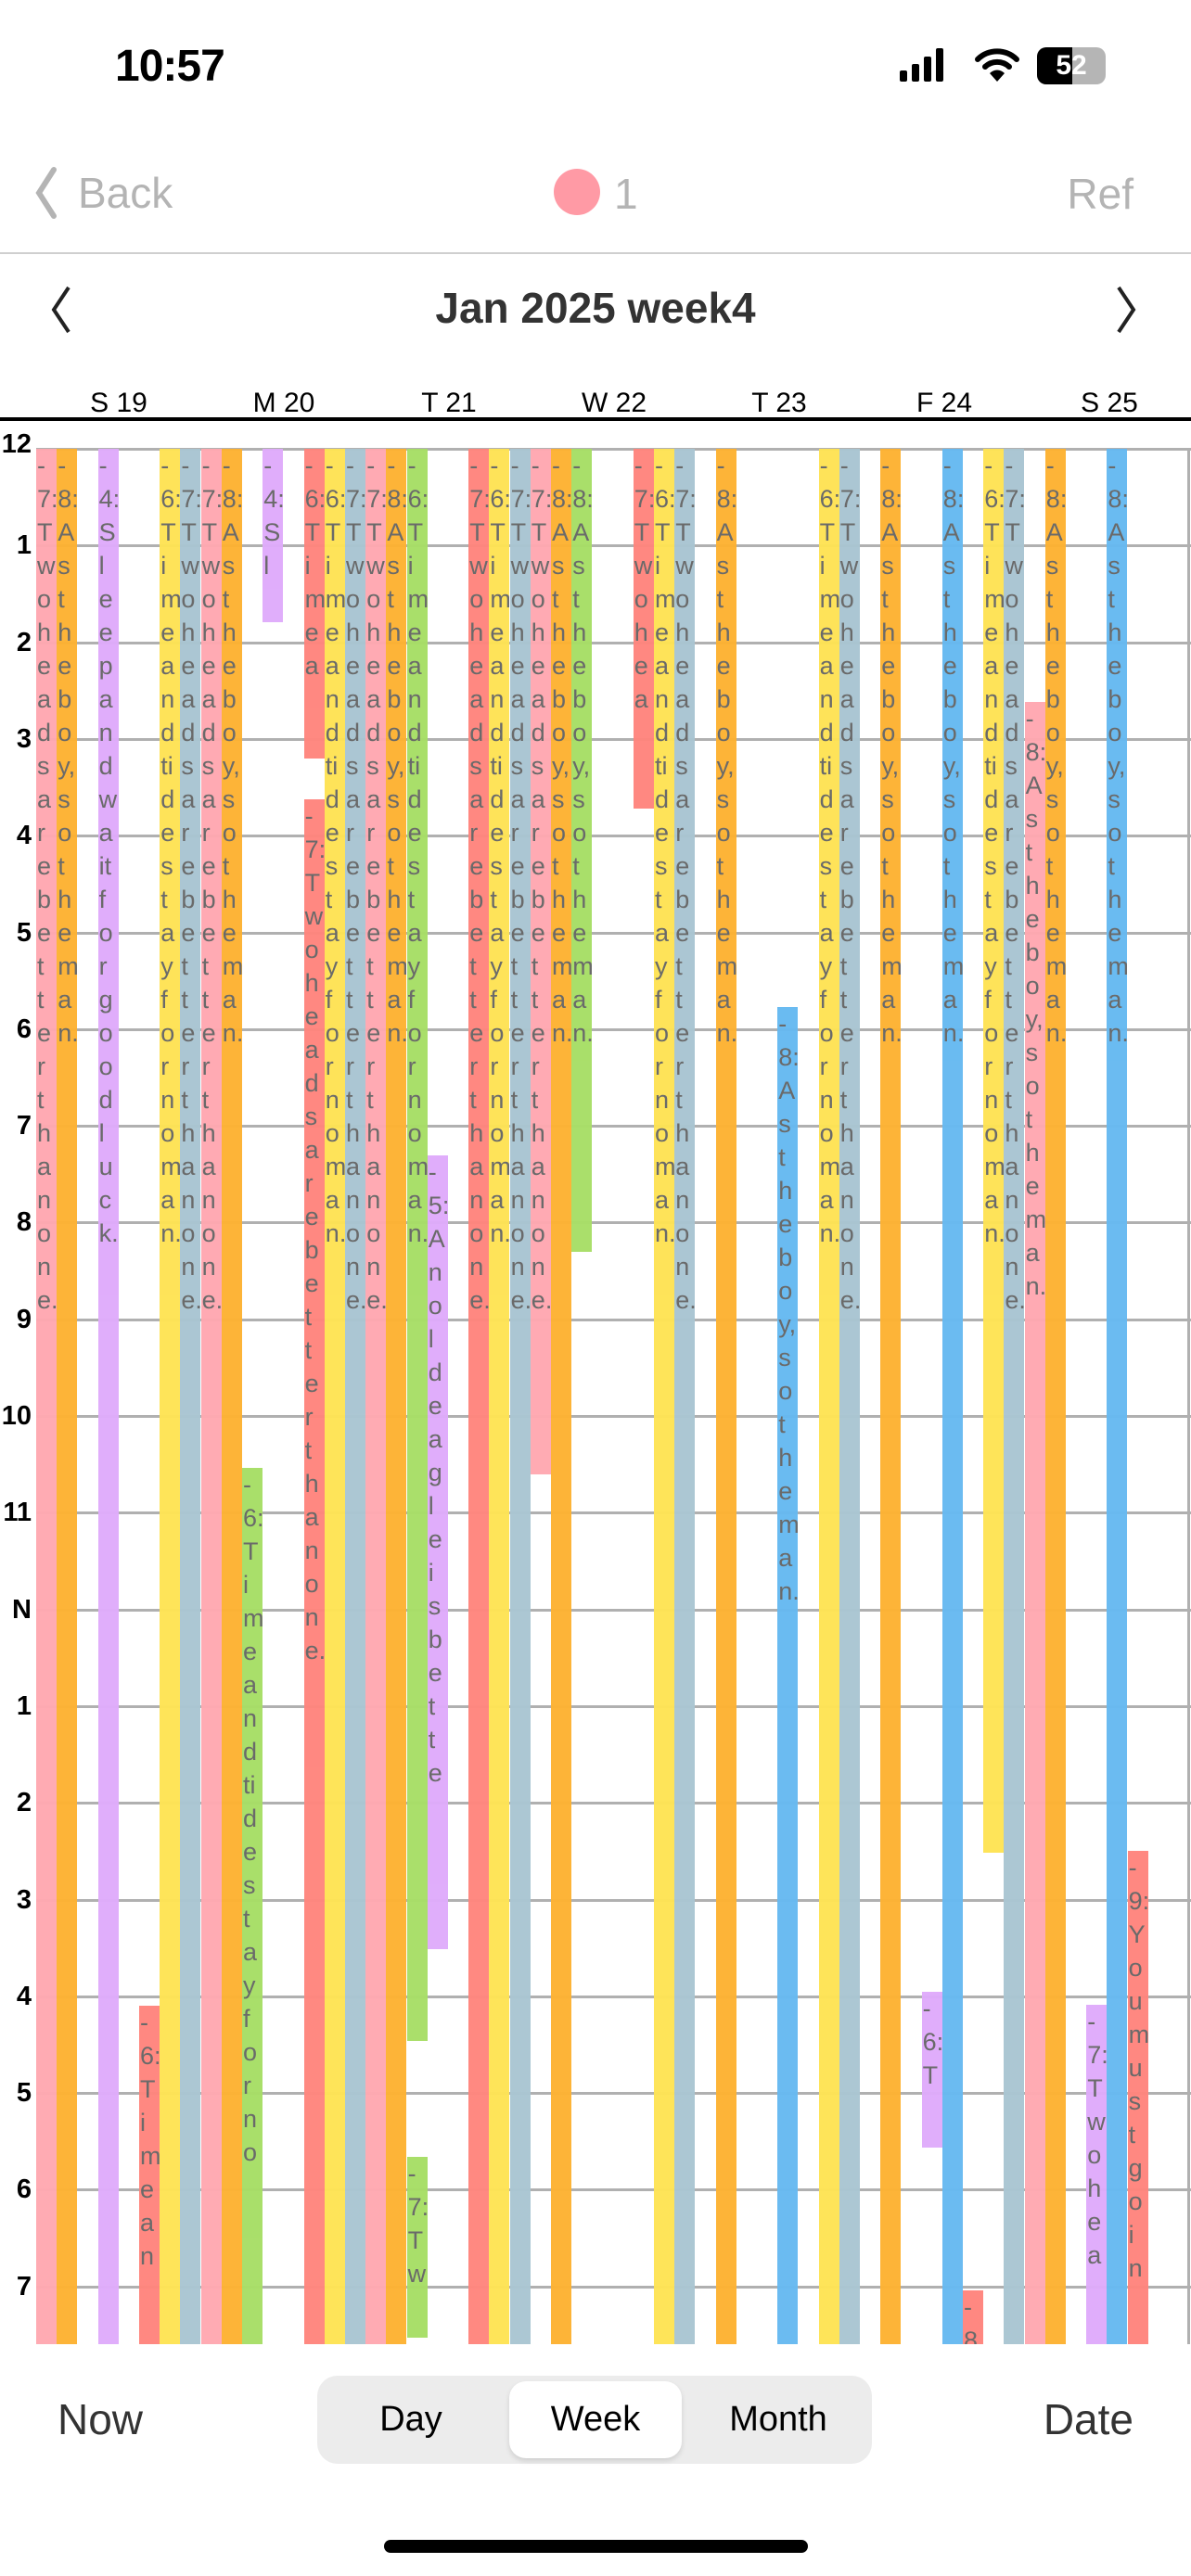 Image resolution: width=1191 pixels, height=2576 pixels. I want to click on event-block: -6:Time an, so click(149, 2176).